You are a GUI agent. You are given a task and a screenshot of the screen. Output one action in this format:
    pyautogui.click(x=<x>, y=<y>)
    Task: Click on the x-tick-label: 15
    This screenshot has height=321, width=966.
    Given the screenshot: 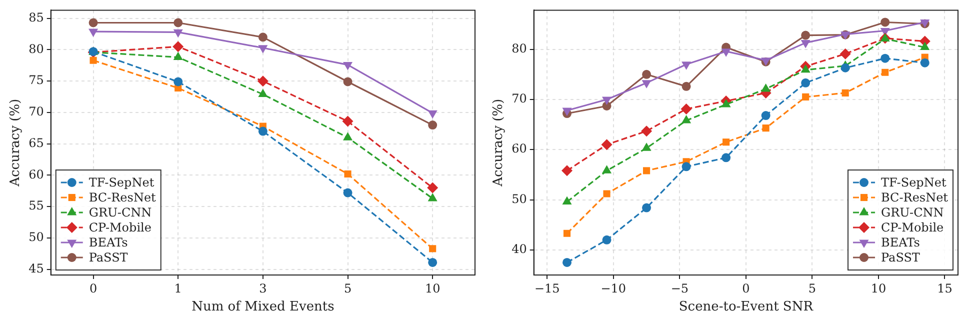 What is the action you would take?
    pyautogui.click(x=944, y=288)
    